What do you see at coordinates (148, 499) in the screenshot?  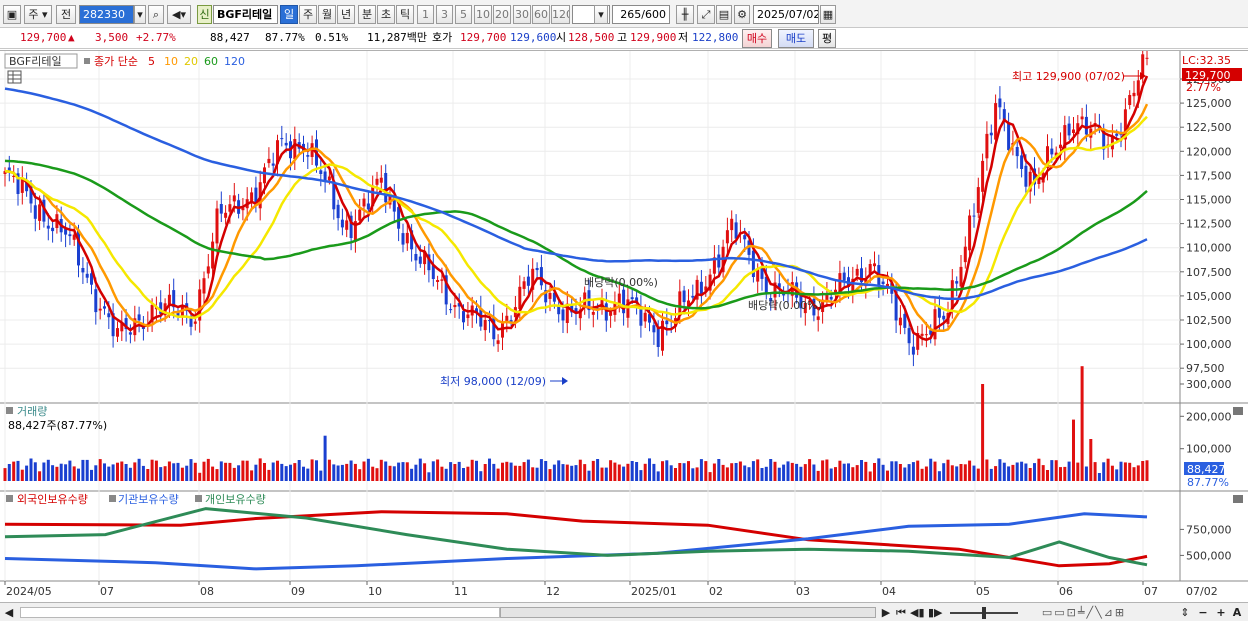 I see `institution-legend: 기관보유수량` at bounding box center [148, 499].